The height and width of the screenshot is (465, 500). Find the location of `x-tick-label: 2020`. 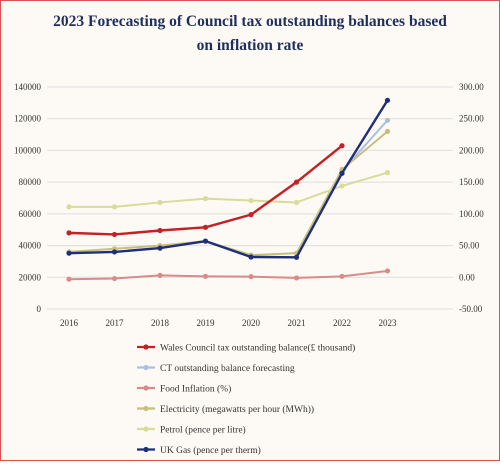

x-tick-label: 2020 is located at coordinates (251, 323).